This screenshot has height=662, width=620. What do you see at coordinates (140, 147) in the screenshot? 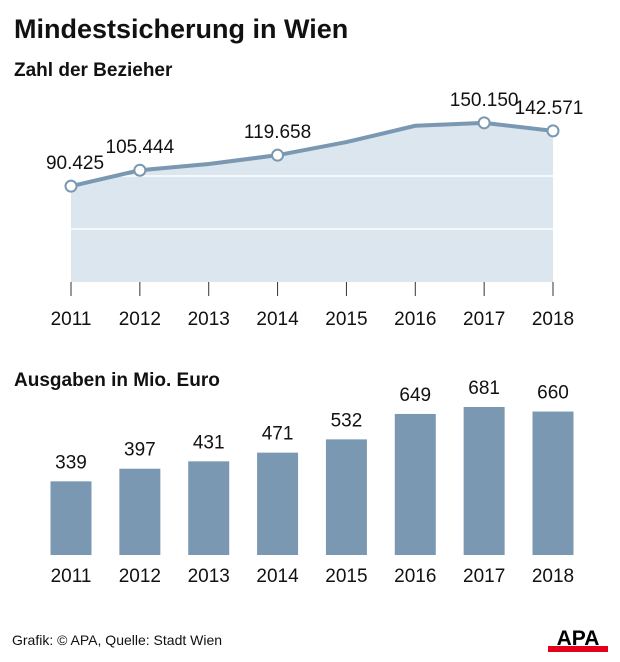
I see `data-label: 105.444` at bounding box center [140, 147].